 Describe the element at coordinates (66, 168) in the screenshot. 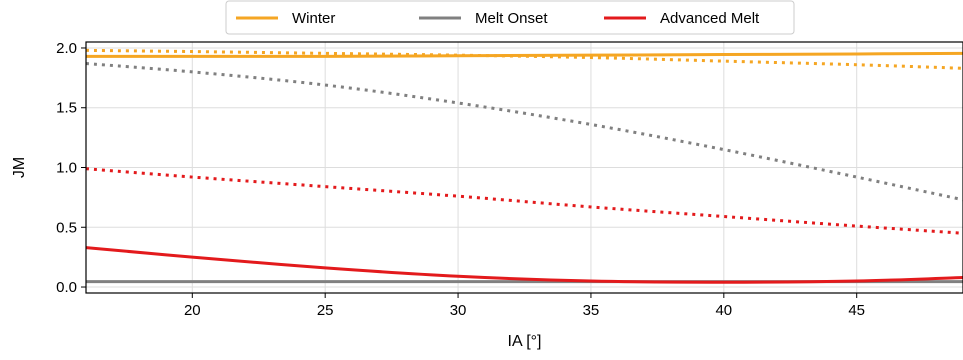

I see `y-tick-label: 1.0` at that location.